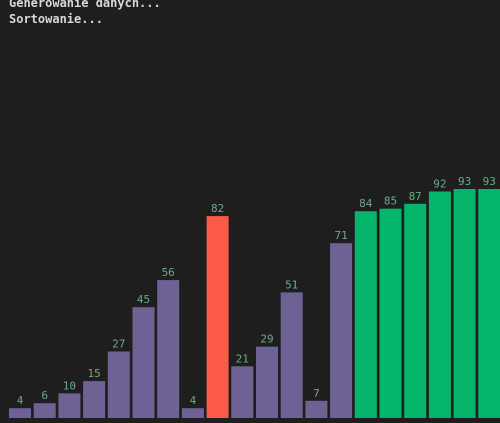 The width and height of the screenshot is (500, 423). Describe the element at coordinates (143, 299) in the screenshot. I see `bar-value-label: 45` at that location.